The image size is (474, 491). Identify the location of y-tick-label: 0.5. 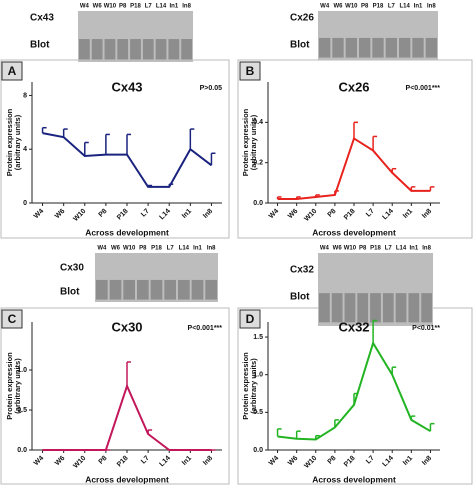
(22, 410).